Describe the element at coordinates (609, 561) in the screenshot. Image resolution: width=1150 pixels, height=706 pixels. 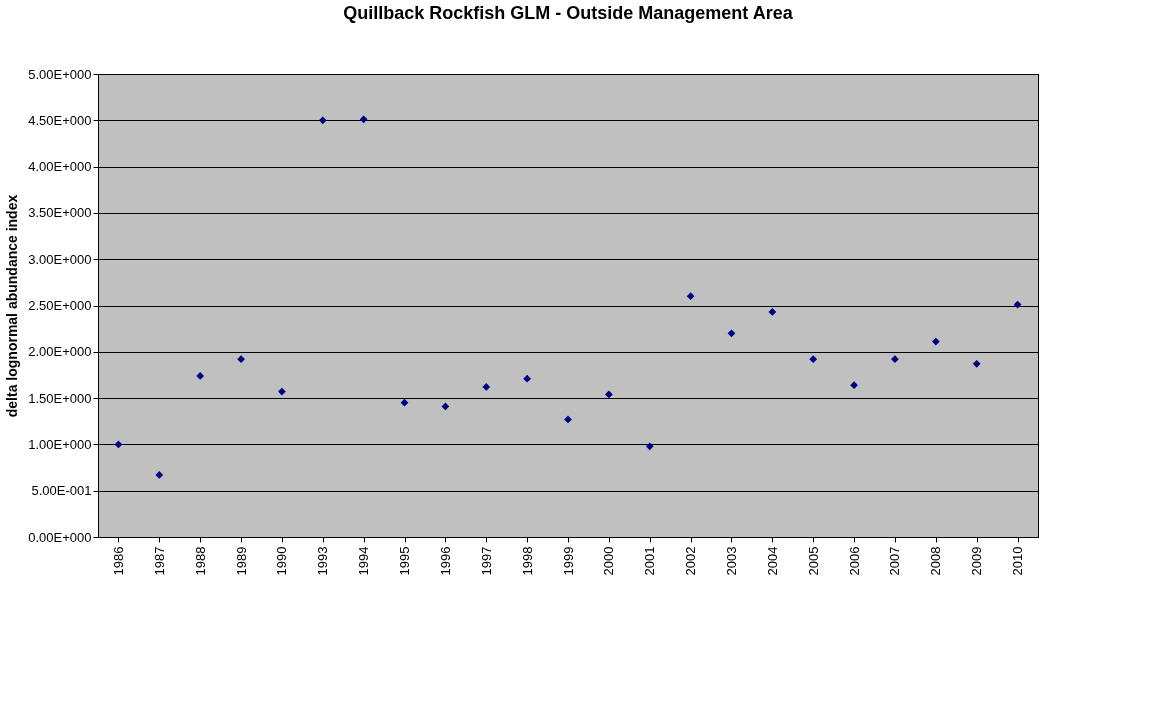
I see `x-tick-label: 2000` at that location.